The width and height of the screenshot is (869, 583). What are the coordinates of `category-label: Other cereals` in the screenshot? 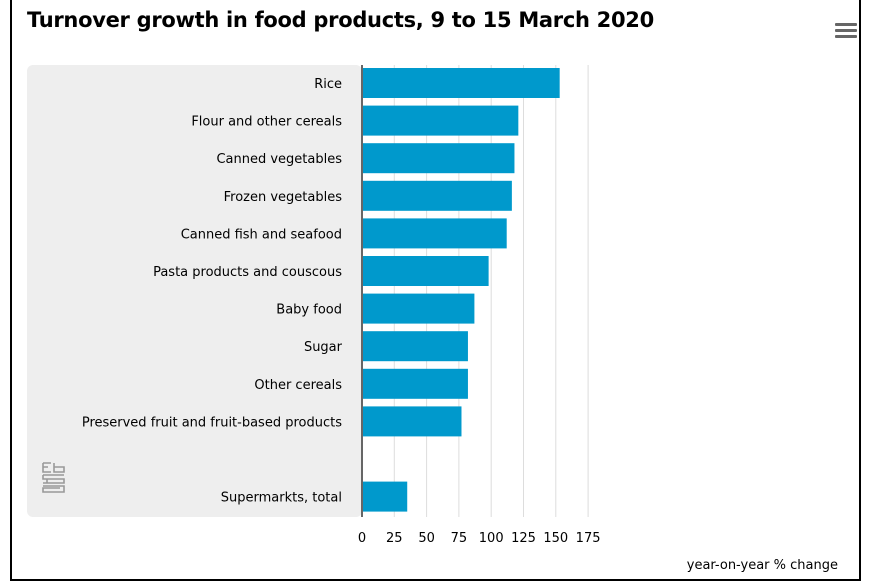 It's located at (298, 385).